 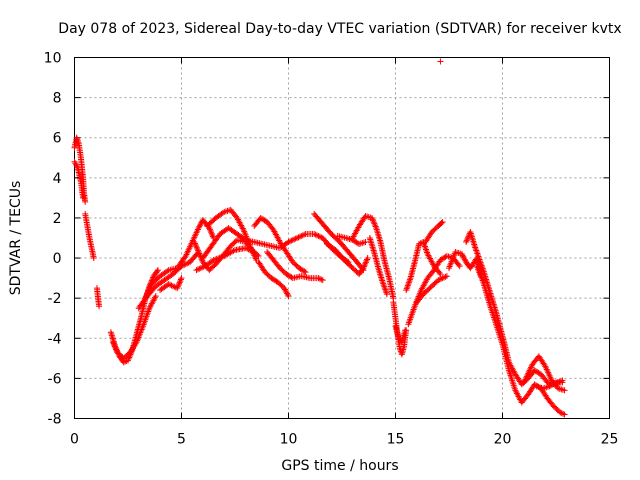 What do you see at coordinates (55, 379) in the screenshot?
I see `y-tick-label: -6` at bounding box center [55, 379].